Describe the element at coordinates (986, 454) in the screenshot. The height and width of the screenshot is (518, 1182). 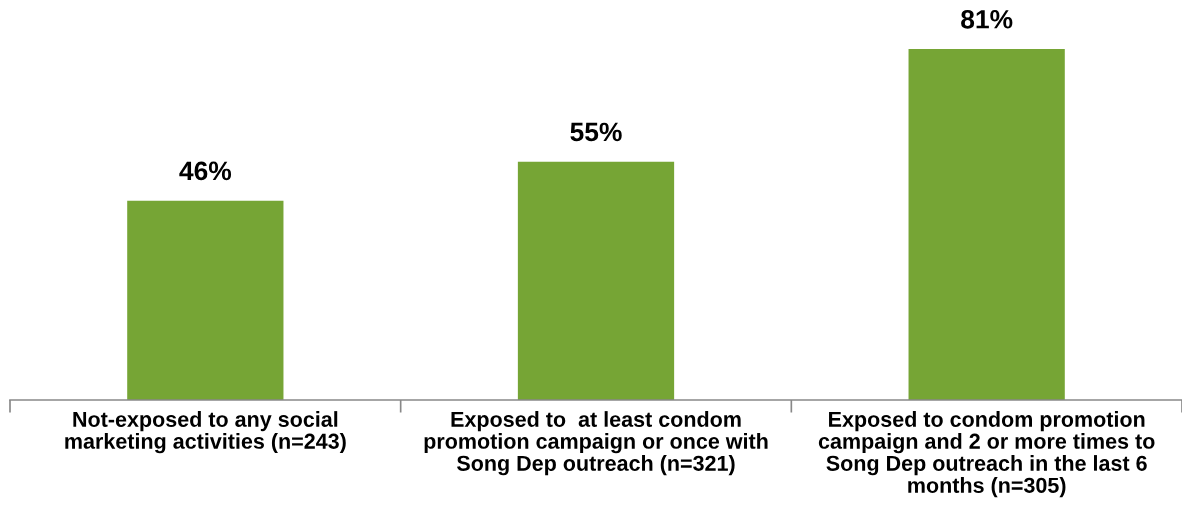
I see `x-tick-label: Exposed to condom promotion campaign and 2 or more times to Song Dep outreach in the last 6 months (n=305)` at that location.